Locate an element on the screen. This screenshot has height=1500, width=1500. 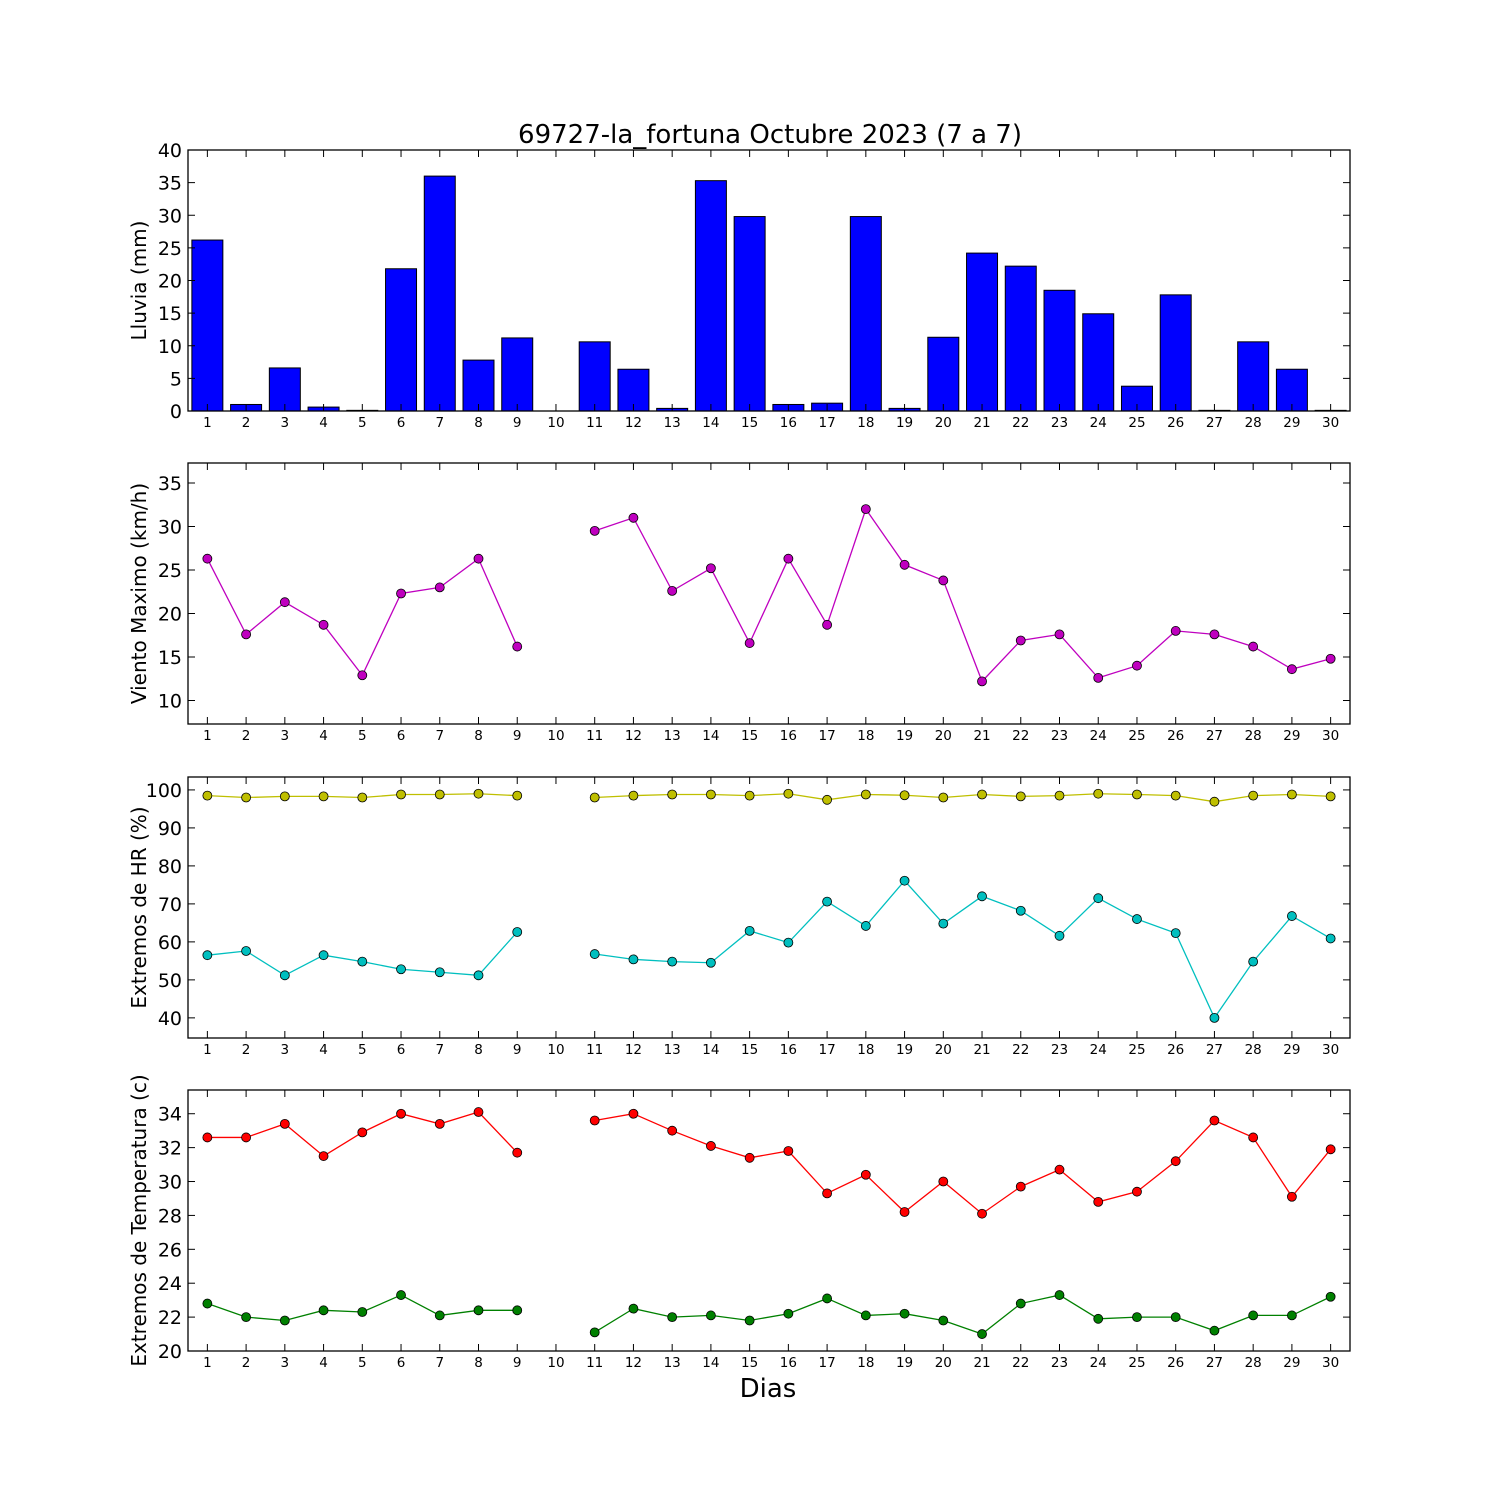
y-tick-label: 60 is located at coordinates (170, 943).